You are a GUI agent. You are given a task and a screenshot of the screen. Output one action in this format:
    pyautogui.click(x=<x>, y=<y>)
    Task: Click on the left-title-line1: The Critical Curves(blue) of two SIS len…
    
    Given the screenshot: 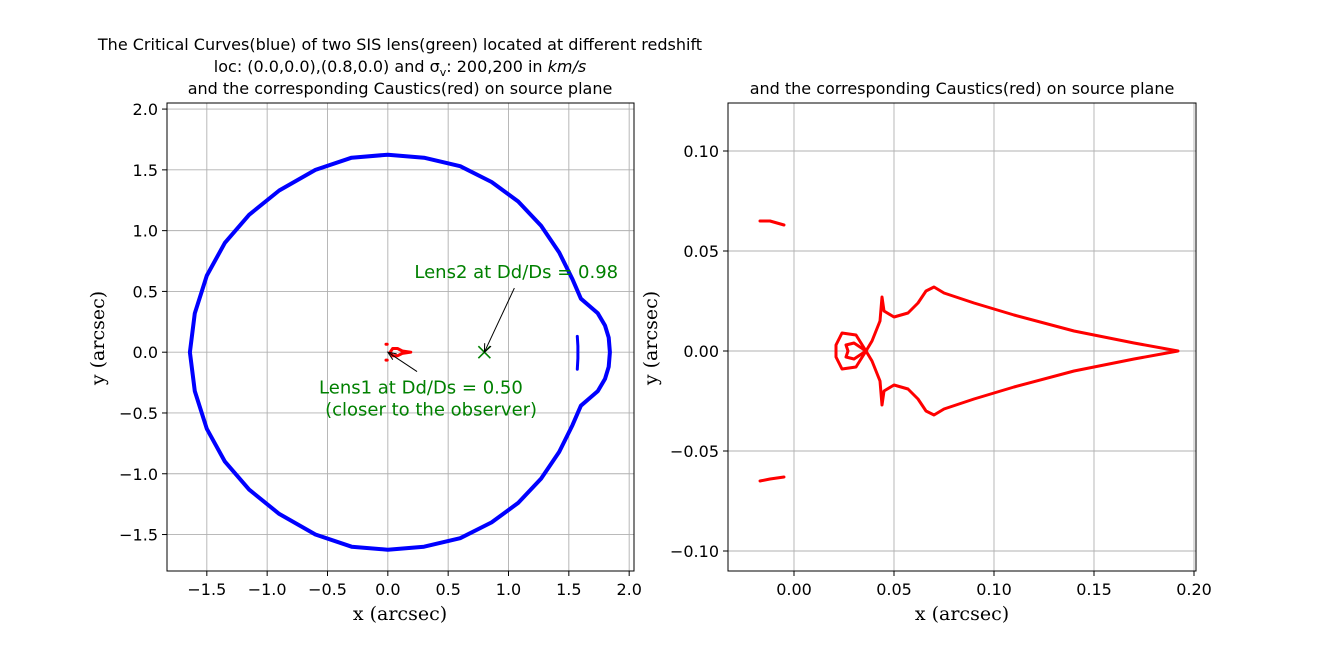 What is the action you would take?
    pyautogui.click(x=399, y=44)
    